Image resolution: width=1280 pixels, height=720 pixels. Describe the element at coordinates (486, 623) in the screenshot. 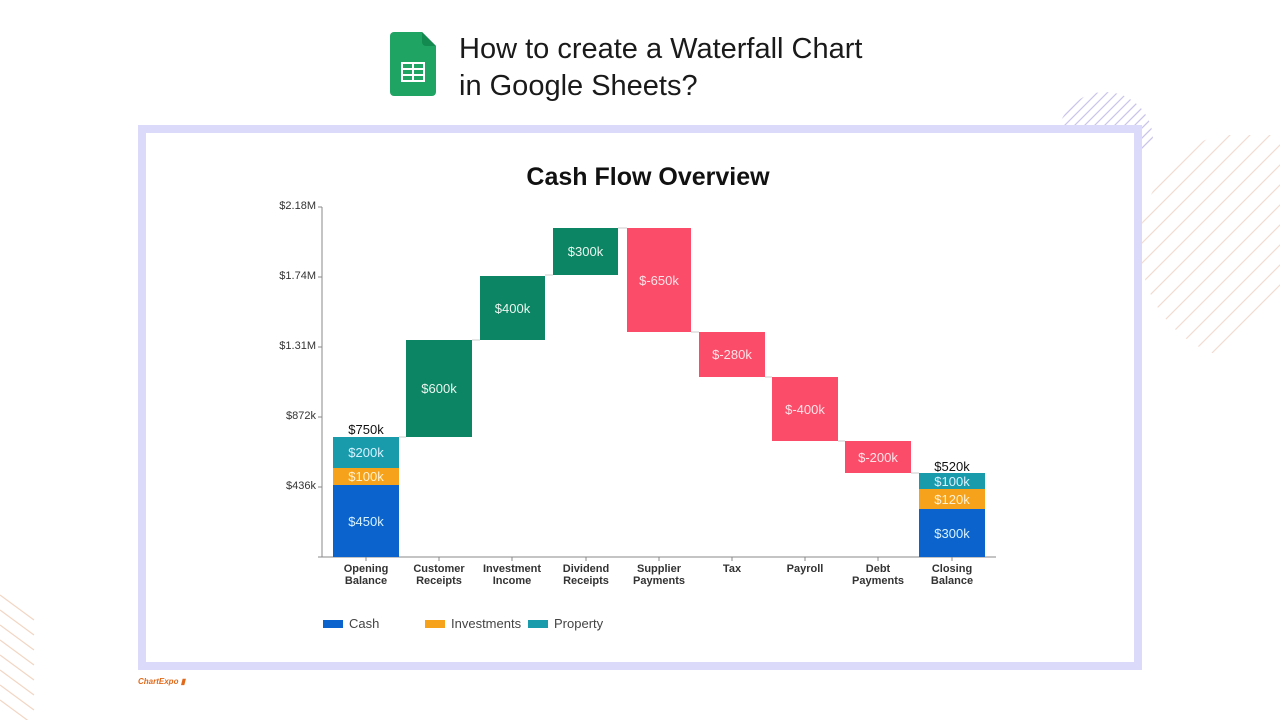

I see `legend-label: Investments` at that location.